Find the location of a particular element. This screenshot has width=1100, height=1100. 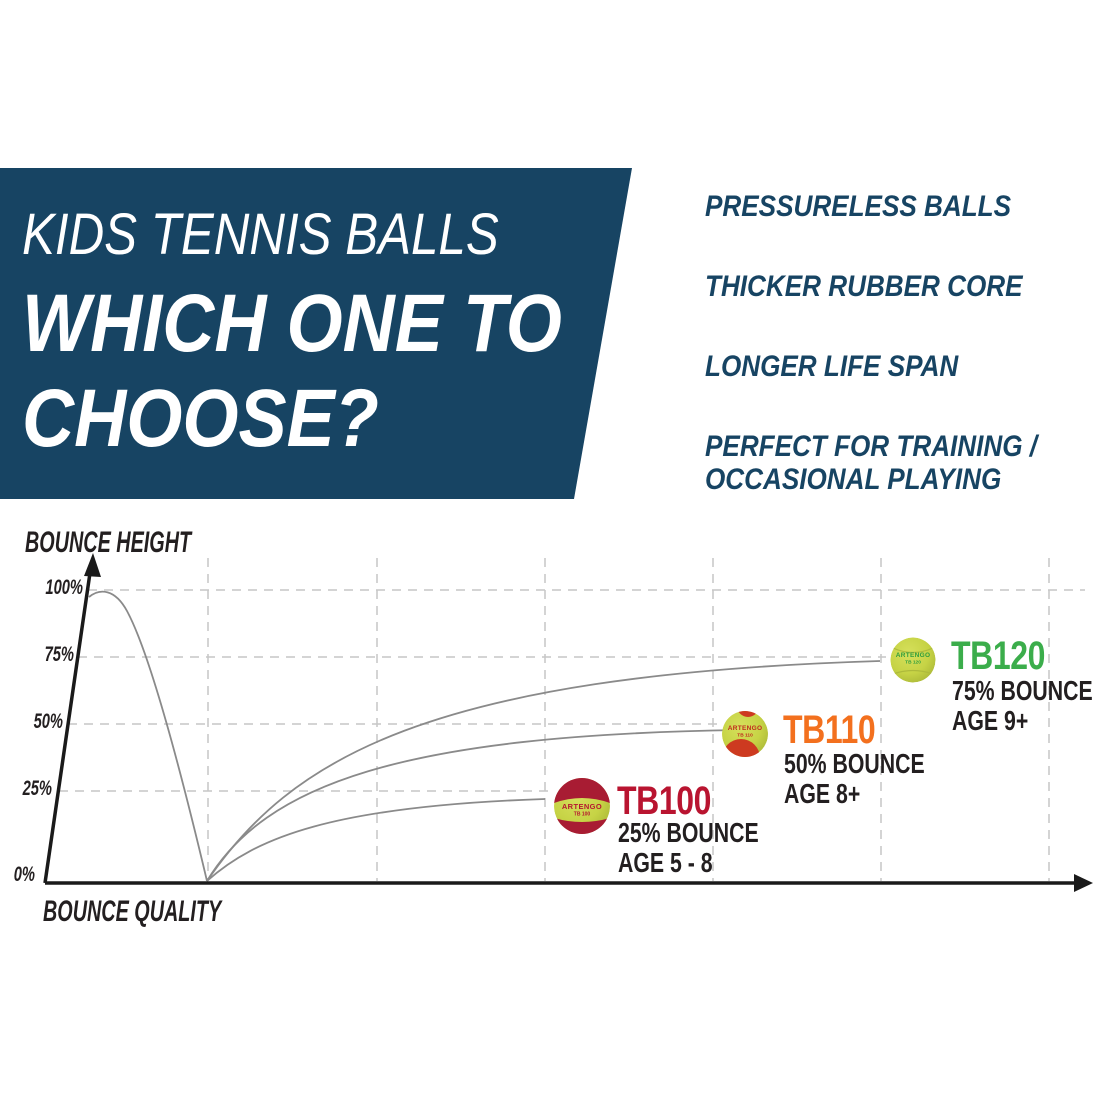

banner-title-line2: WHICH ONE TO is located at coordinates (292, 323).